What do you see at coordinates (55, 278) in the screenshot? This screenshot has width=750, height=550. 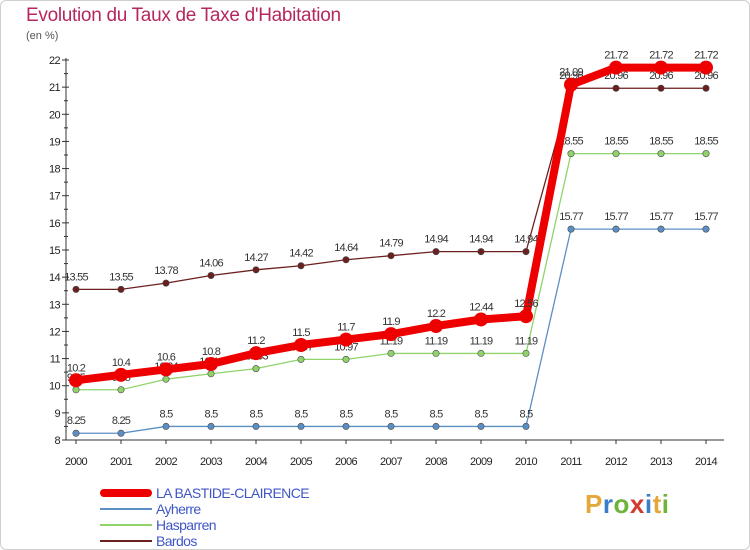 I see `y-tick-label: 14` at bounding box center [55, 278].